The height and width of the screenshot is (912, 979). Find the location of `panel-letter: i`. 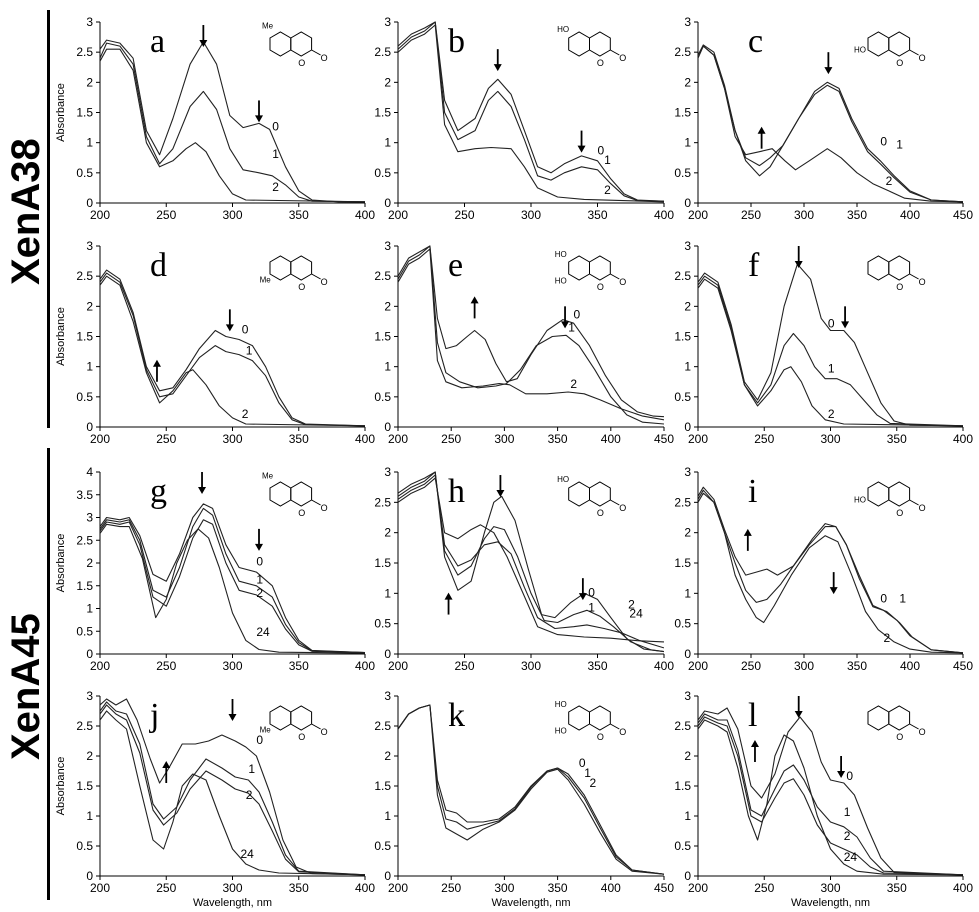

panel-letter: i is located at coordinates (752, 491).